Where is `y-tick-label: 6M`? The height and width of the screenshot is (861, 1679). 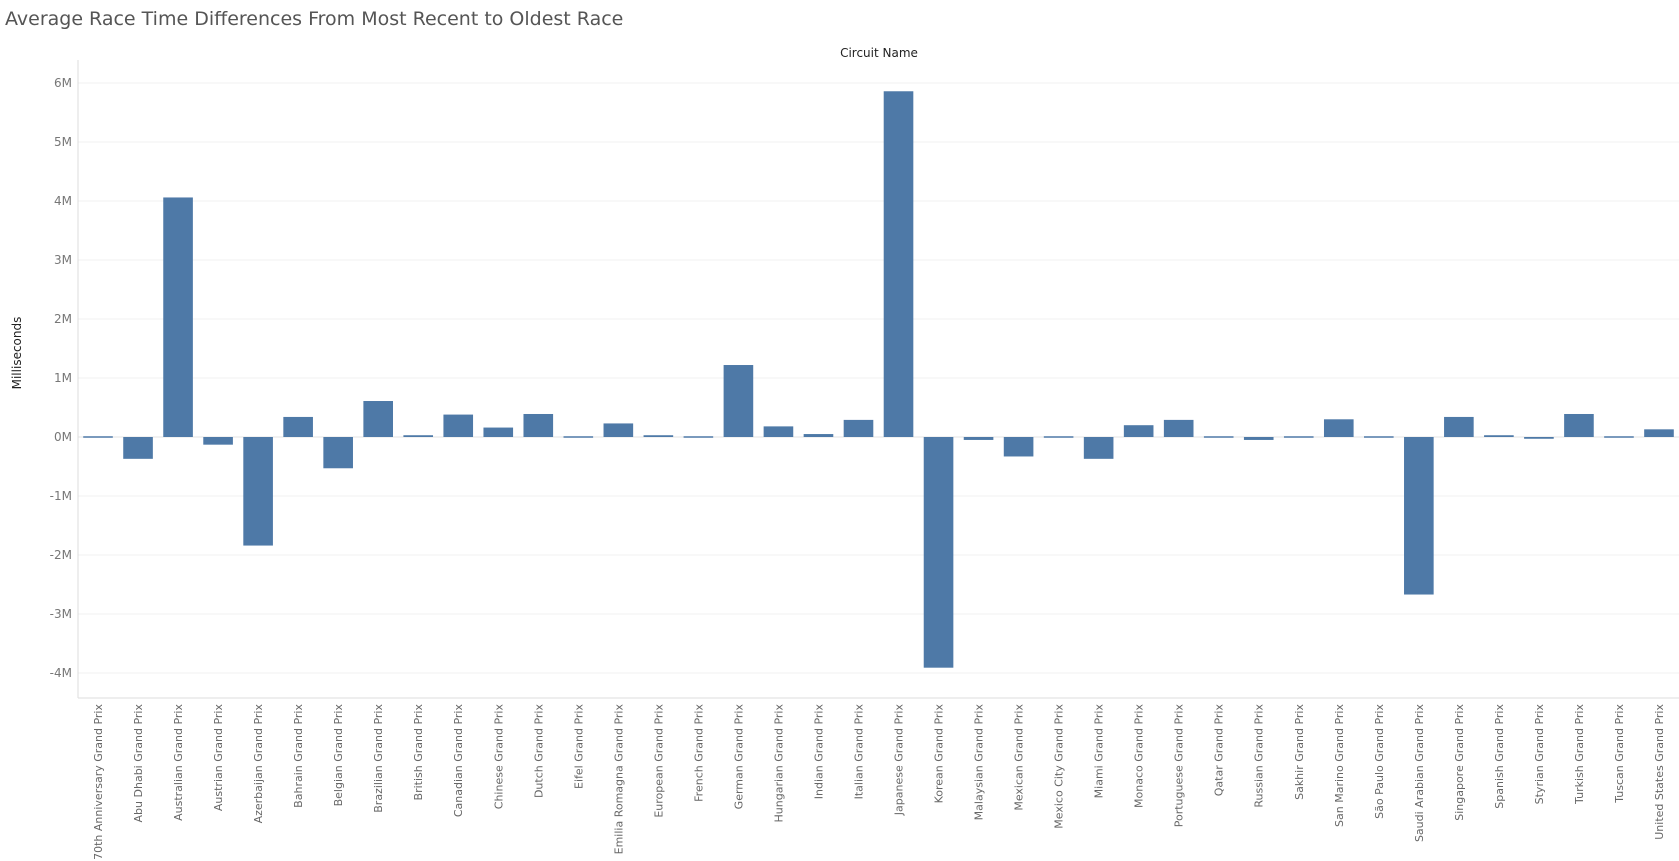 y-tick-label: 6M is located at coordinates (63, 83).